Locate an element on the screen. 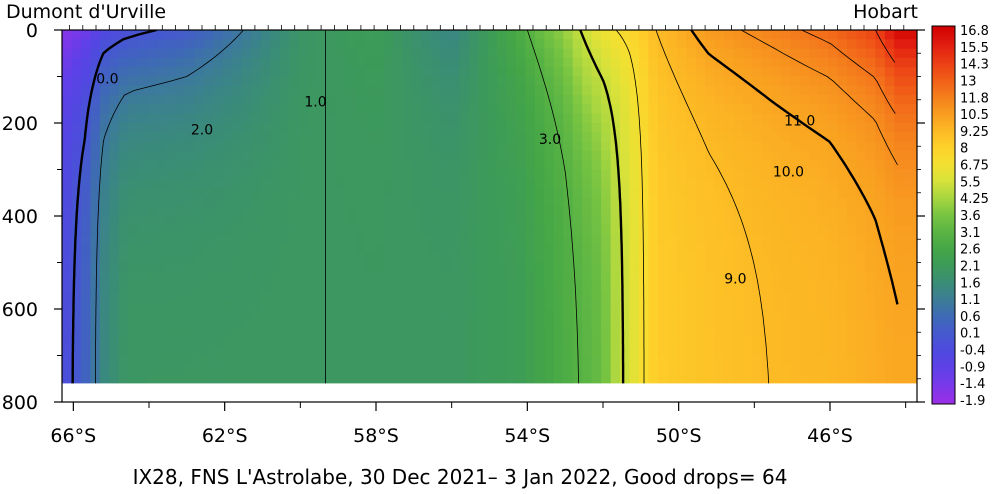 This screenshot has width=1000, height=494. colorbar-label: 11.8 is located at coordinates (974, 98).